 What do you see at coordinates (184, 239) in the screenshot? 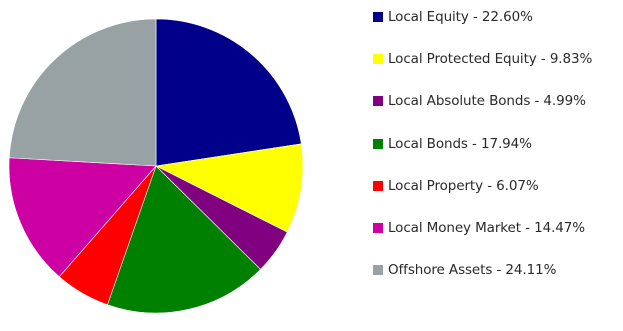
I see `pie-slice-local-bonds` at bounding box center [184, 239].